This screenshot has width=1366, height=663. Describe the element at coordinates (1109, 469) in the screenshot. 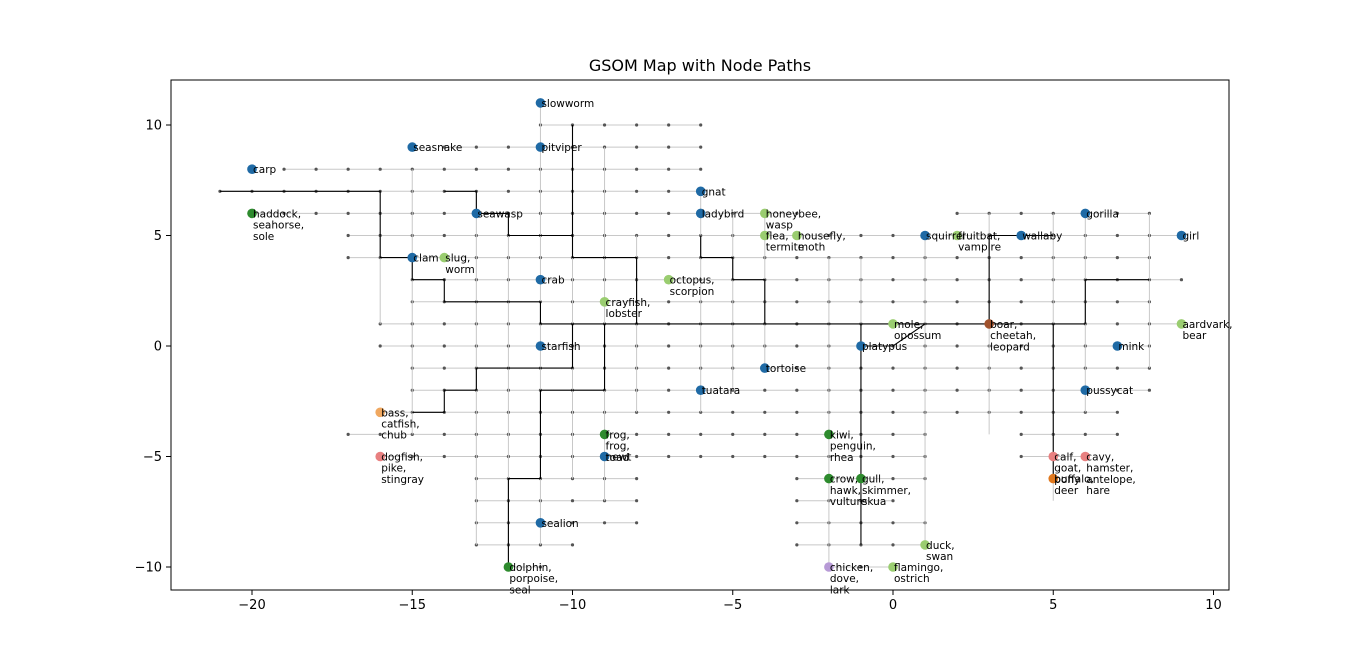

I see `node-label-line: hamster,` at that location.